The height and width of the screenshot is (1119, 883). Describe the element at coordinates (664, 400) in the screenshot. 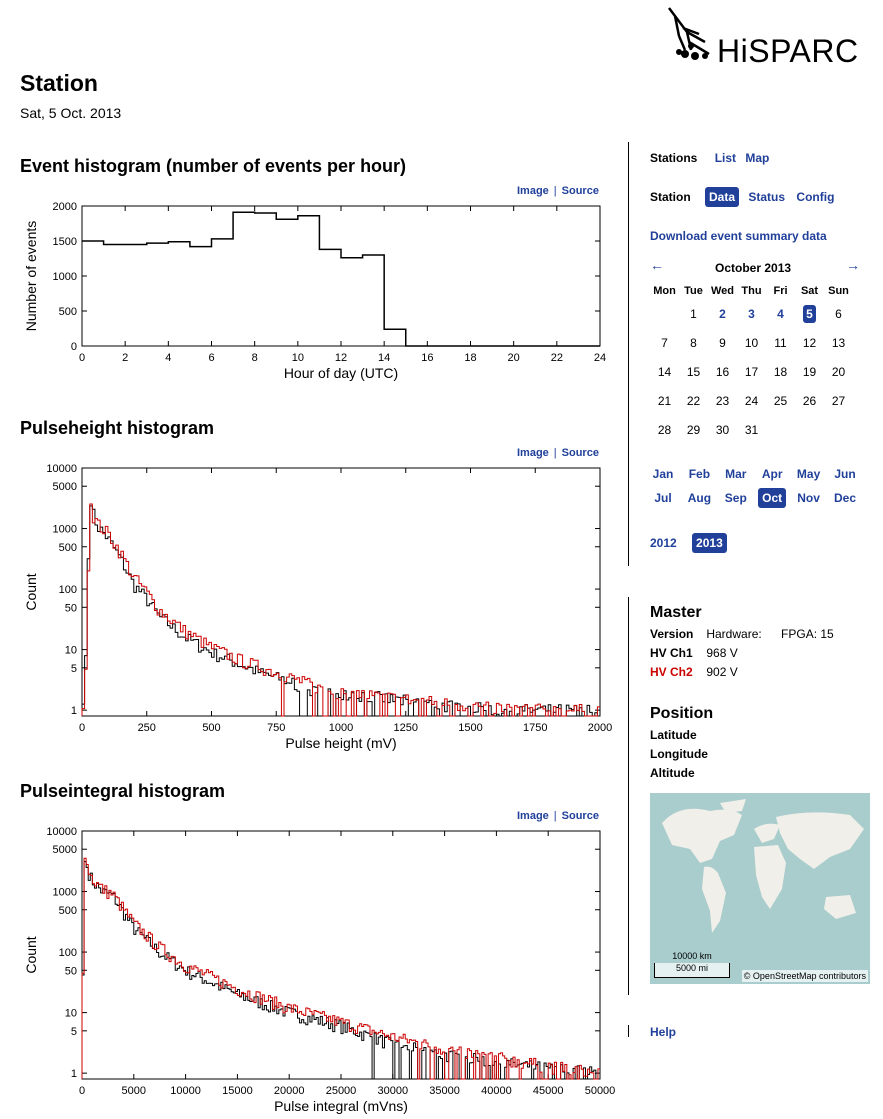

I see `calendar-day: 21` at that location.